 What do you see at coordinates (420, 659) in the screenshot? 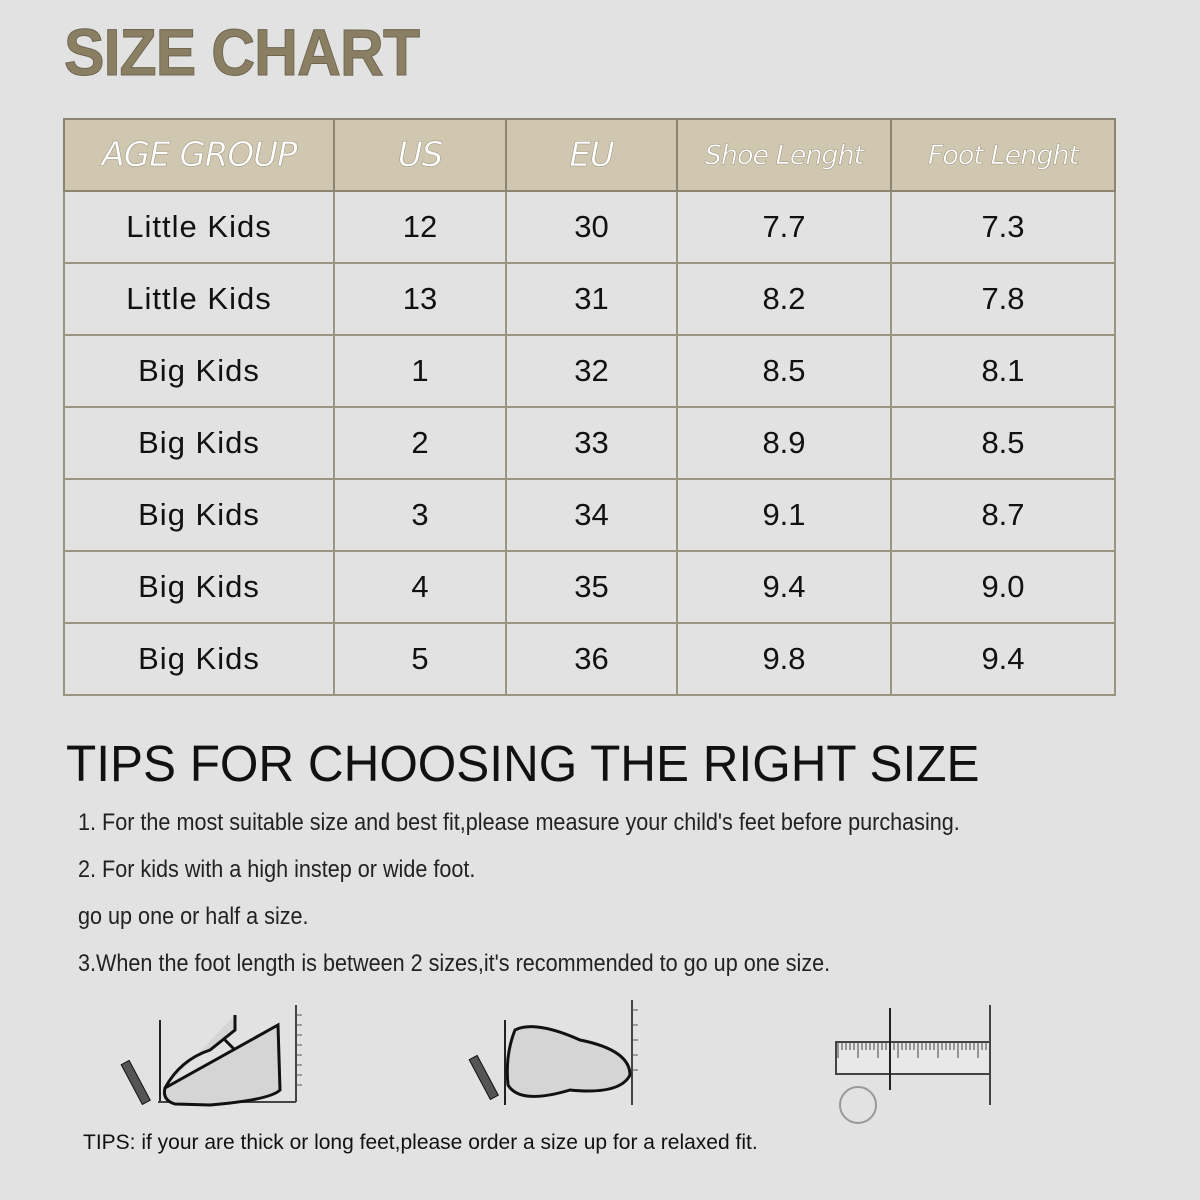
I see `us-size-cell: 5` at bounding box center [420, 659].